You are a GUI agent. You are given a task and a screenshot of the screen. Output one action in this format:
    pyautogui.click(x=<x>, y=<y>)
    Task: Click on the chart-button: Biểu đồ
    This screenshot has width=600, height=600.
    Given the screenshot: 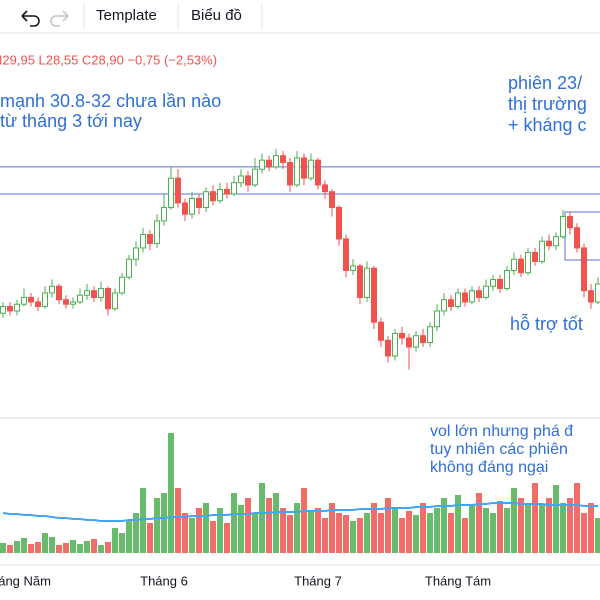 What is the action you would take?
    pyautogui.click(x=216, y=15)
    